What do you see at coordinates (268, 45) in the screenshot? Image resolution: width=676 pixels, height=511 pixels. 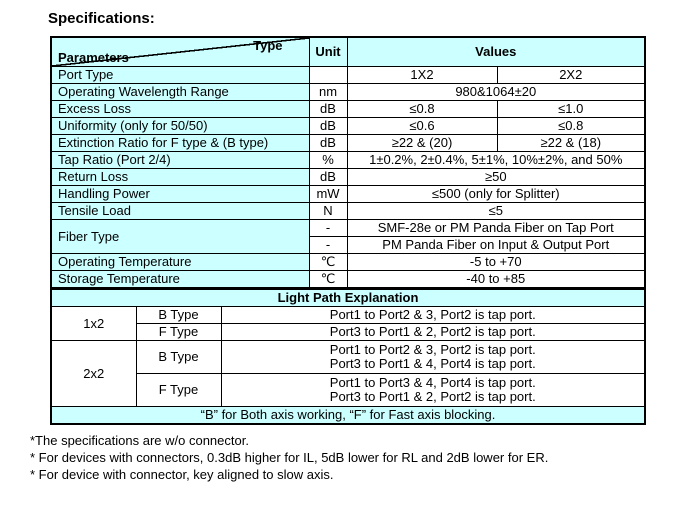 I see `header-type-label: Type` at bounding box center [268, 45].